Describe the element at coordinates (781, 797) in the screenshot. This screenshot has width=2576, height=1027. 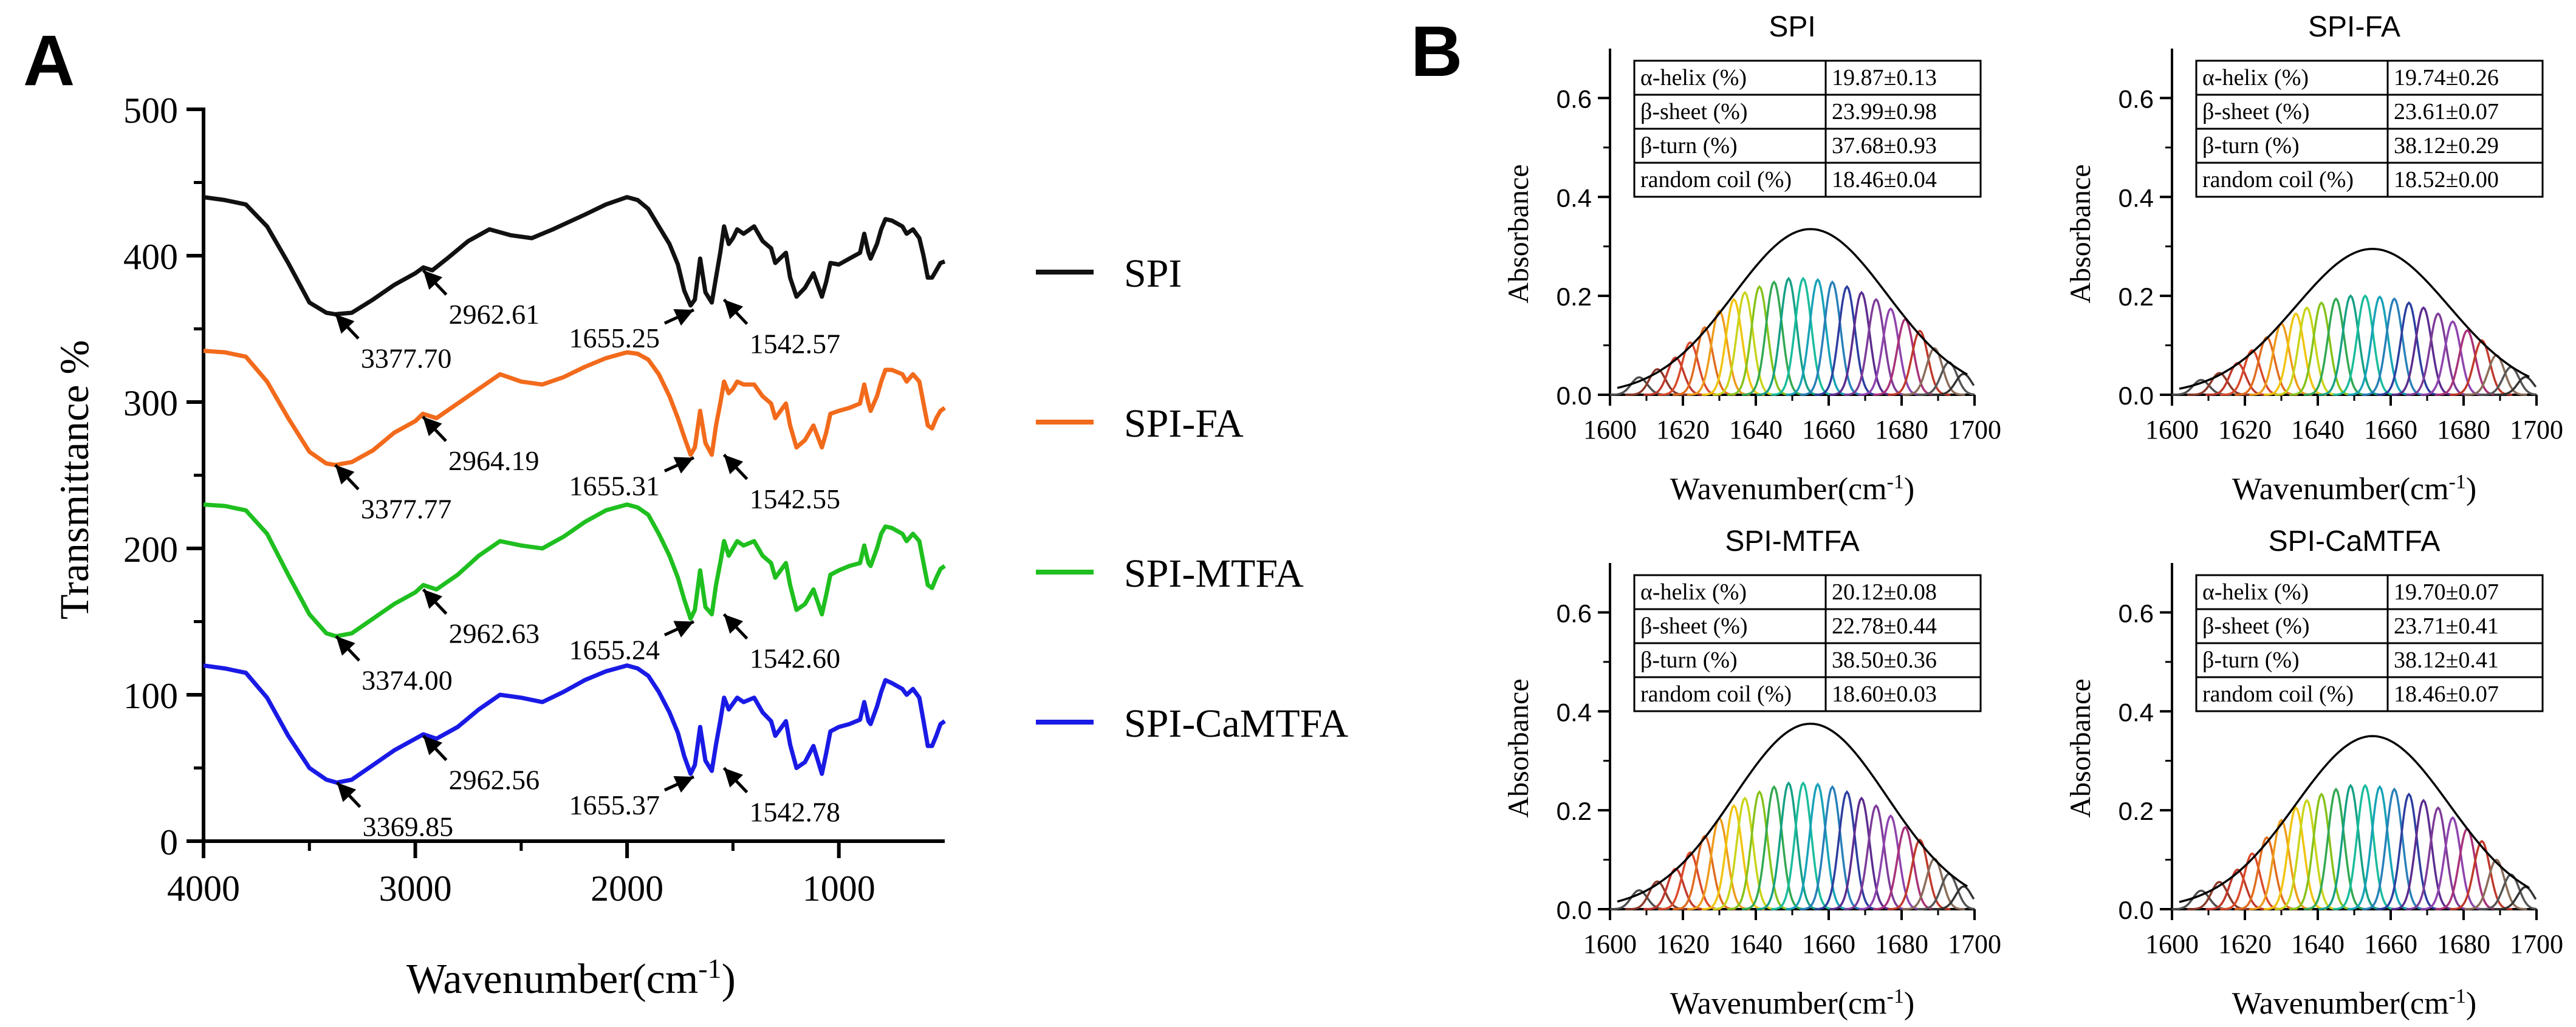
I see `peak-annotation: 1542.78` at that location.